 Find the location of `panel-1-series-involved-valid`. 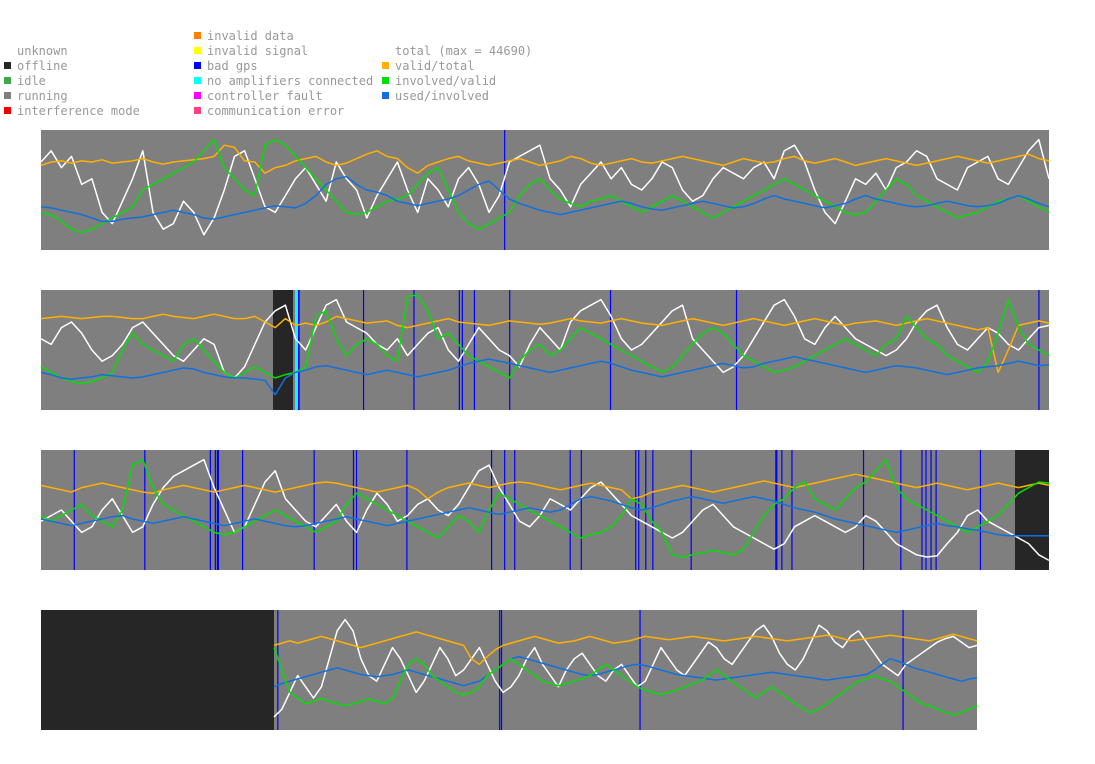

panel-1-series-involved-valid is located at coordinates (545, 186).